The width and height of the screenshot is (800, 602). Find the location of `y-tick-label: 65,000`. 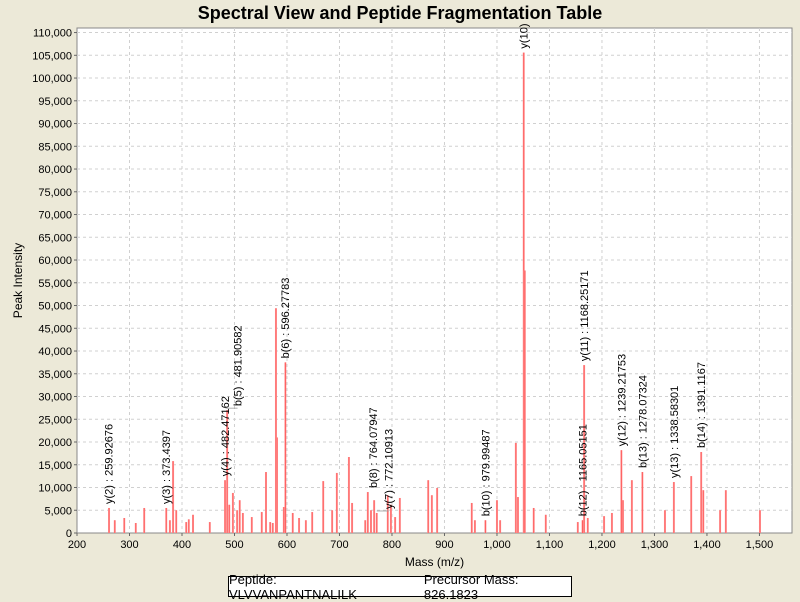

y-tick-label: 65,000 is located at coordinates (55, 238).